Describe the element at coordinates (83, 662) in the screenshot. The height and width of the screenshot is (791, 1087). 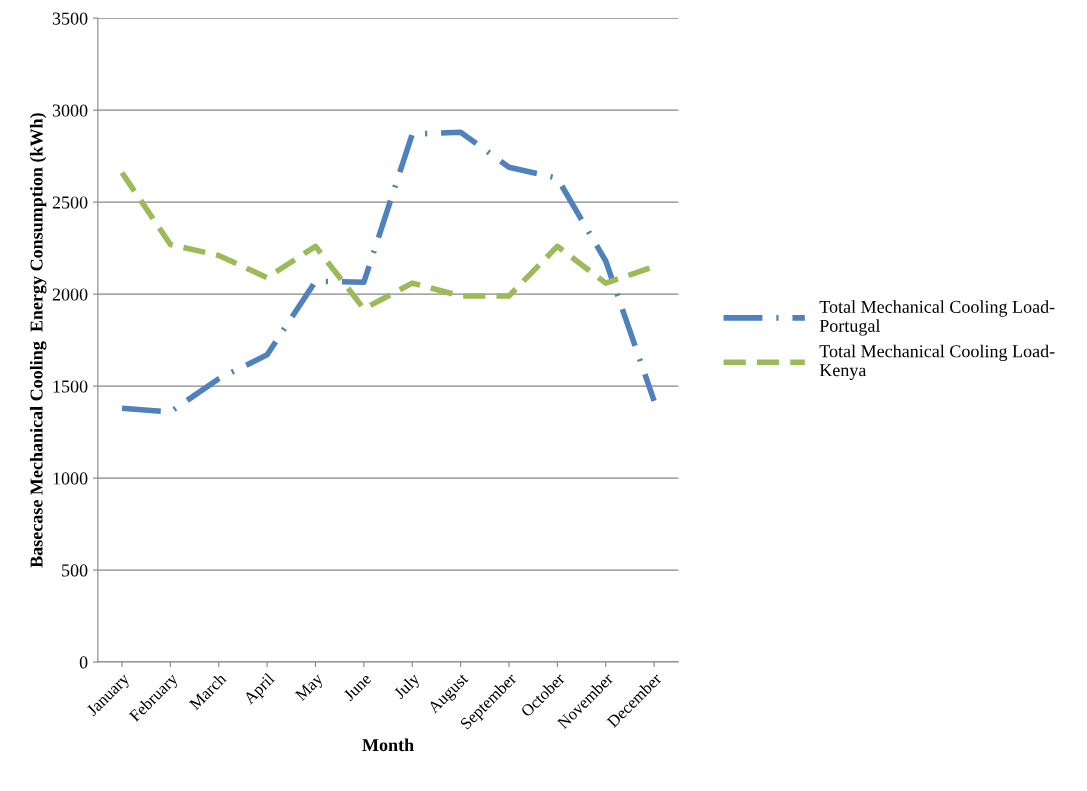
I see `y-tick-label: 0` at that location.